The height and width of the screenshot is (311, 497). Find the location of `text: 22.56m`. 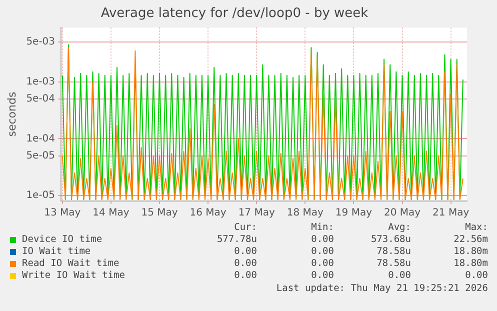

text: 22.56m is located at coordinates (470, 240).